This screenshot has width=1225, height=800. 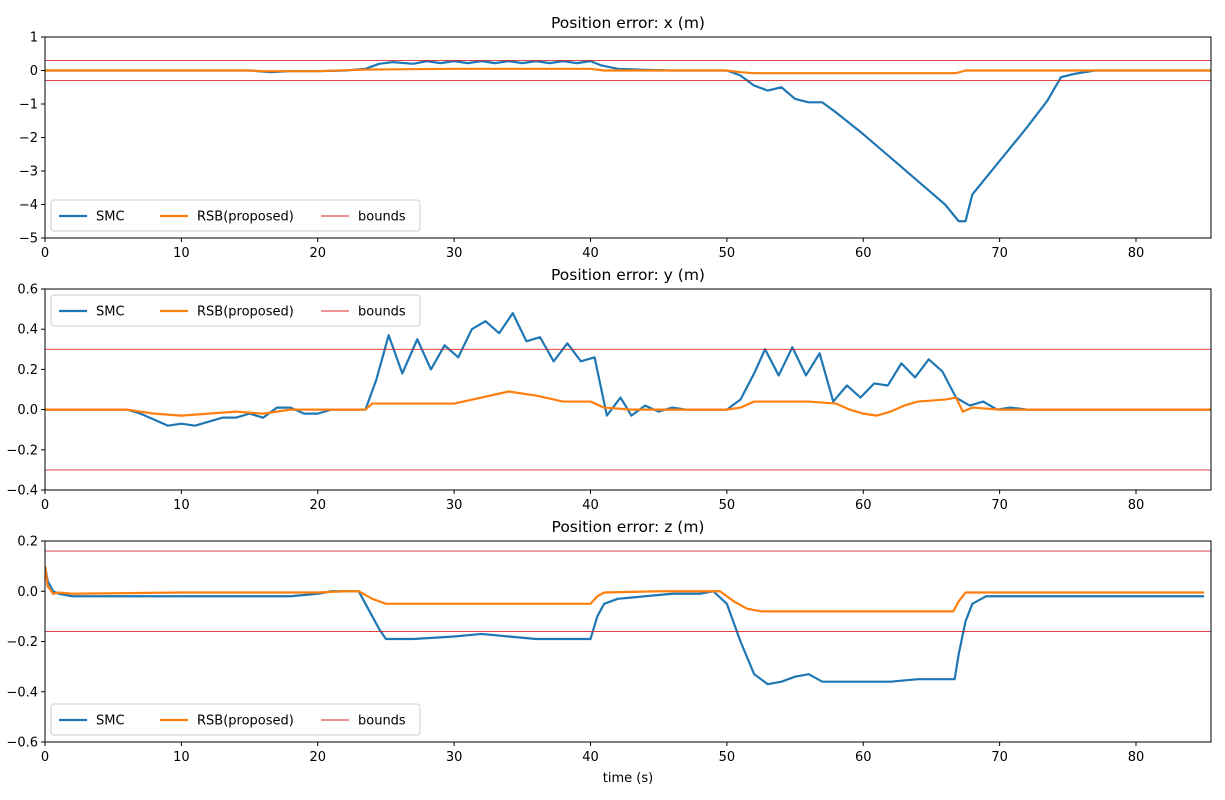 What do you see at coordinates (27, 290) in the screenshot?
I see `y-tick-label: 0.6` at bounding box center [27, 290].